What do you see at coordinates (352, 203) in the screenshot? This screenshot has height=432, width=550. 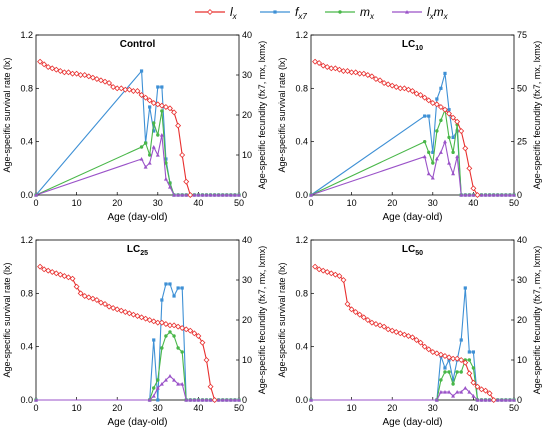 I see `x-tick-label: 10` at bounding box center [352, 203].